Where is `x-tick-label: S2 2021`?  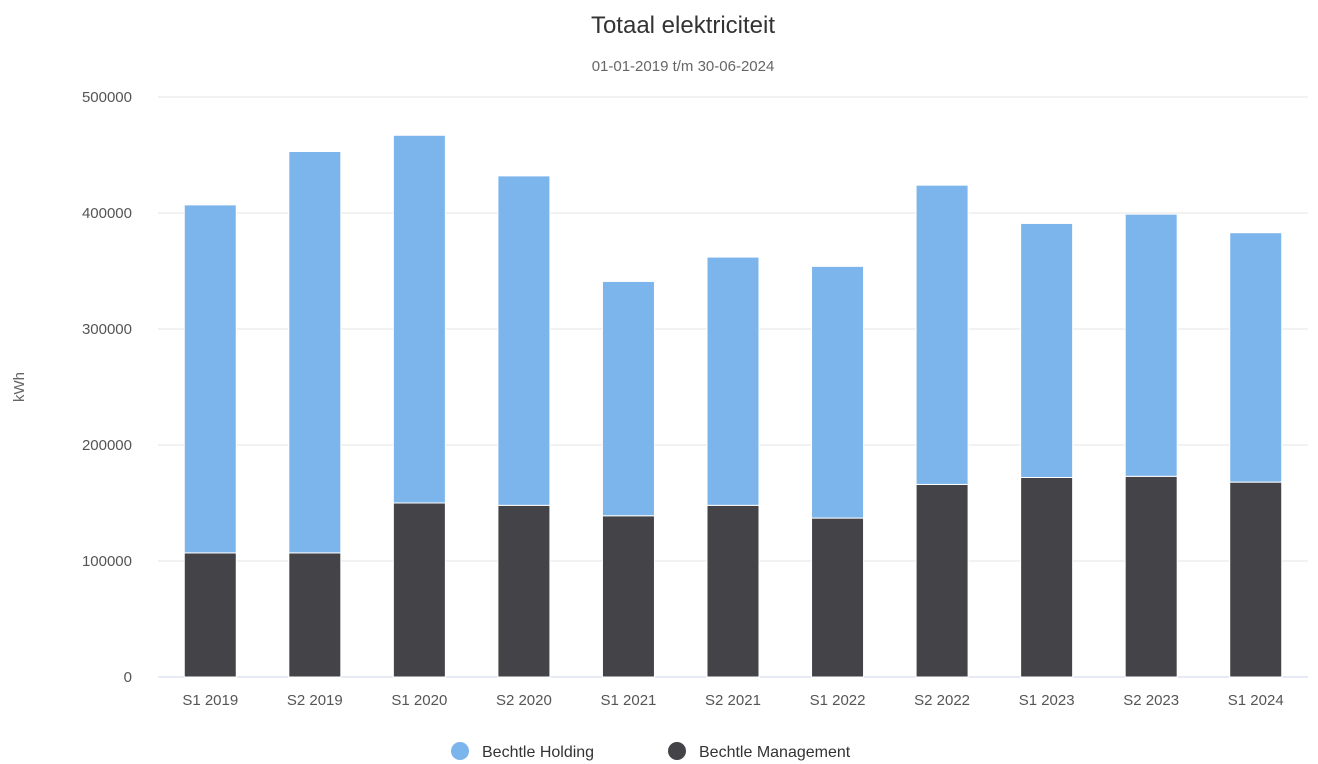 x-tick-label: S2 2021 is located at coordinates (733, 700).